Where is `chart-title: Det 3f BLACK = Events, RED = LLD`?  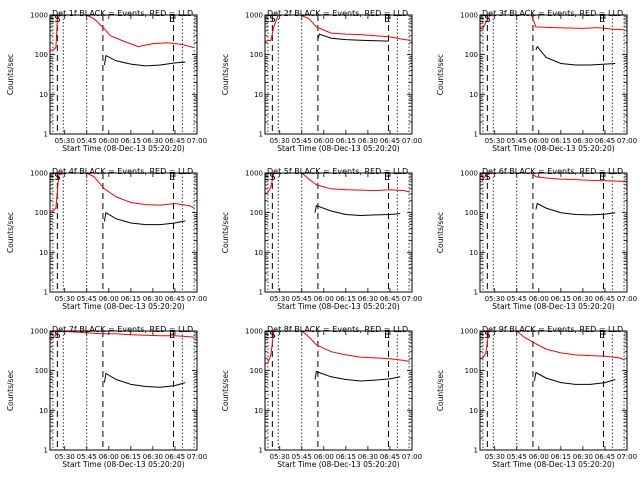
chart-title: Det 3f BLACK = Events, RED = LLD is located at coordinates (552, 13).